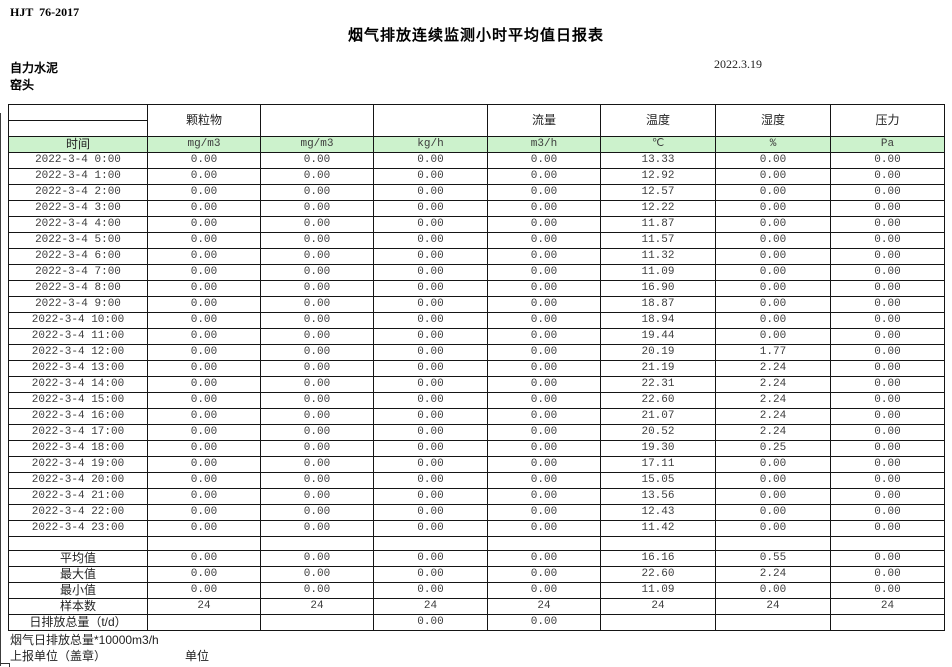 The image size is (952, 667). What do you see at coordinates (78, 432) in the screenshot?
I see `label-cell: 2022-3-4 17:00` at bounding box center [78, 432].